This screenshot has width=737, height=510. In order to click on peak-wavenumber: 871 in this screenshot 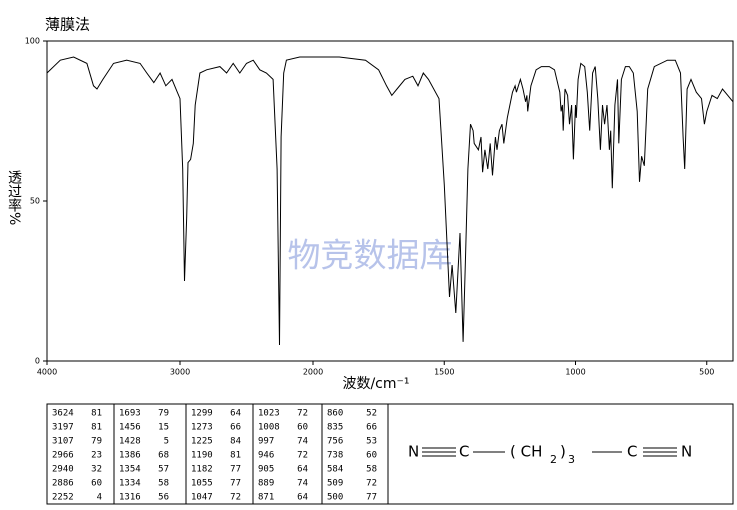, I will do `click(266, 498)`.